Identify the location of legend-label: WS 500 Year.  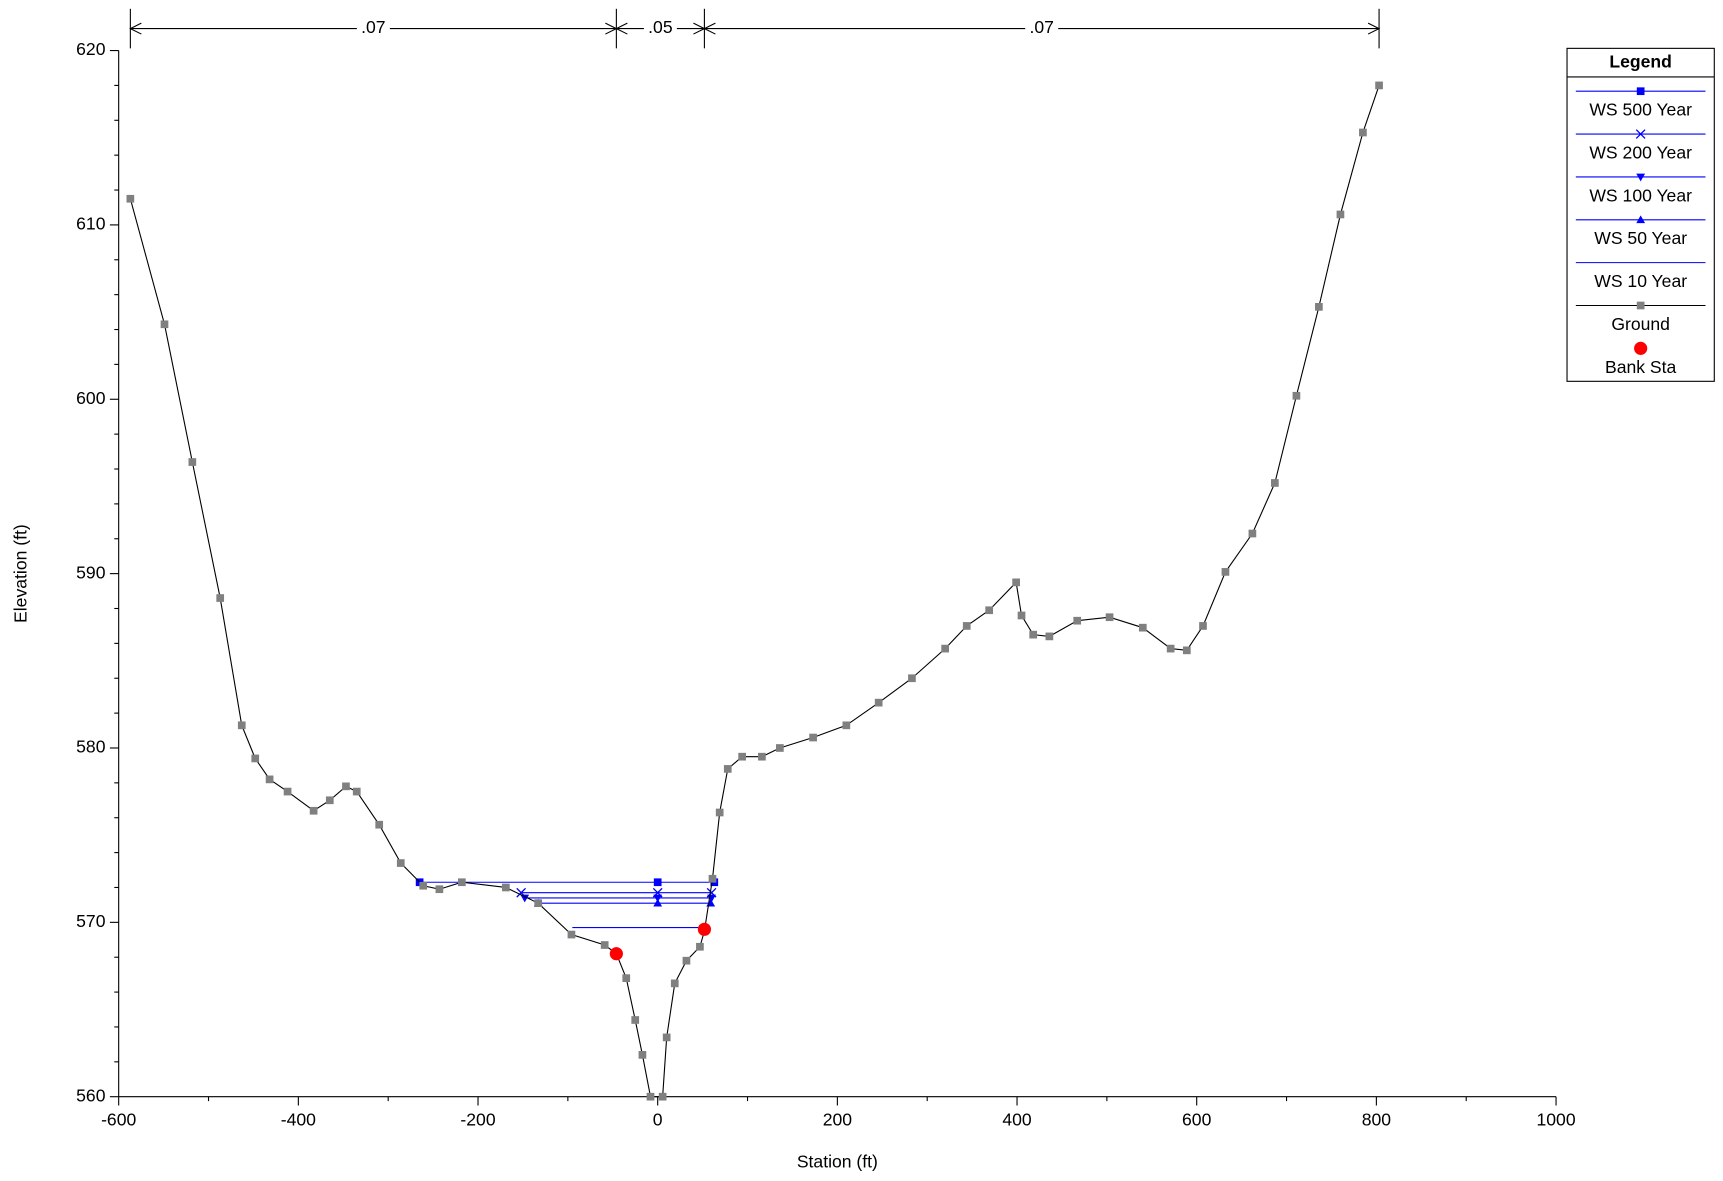
(1640, 110).